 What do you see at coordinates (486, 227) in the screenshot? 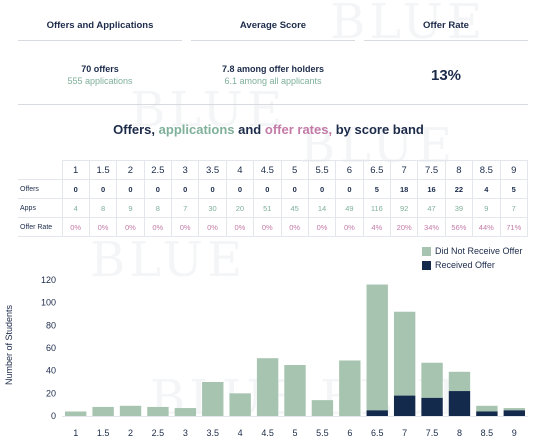
I see `offer-rate-cell: 44%` at bounding box center [486, 227].